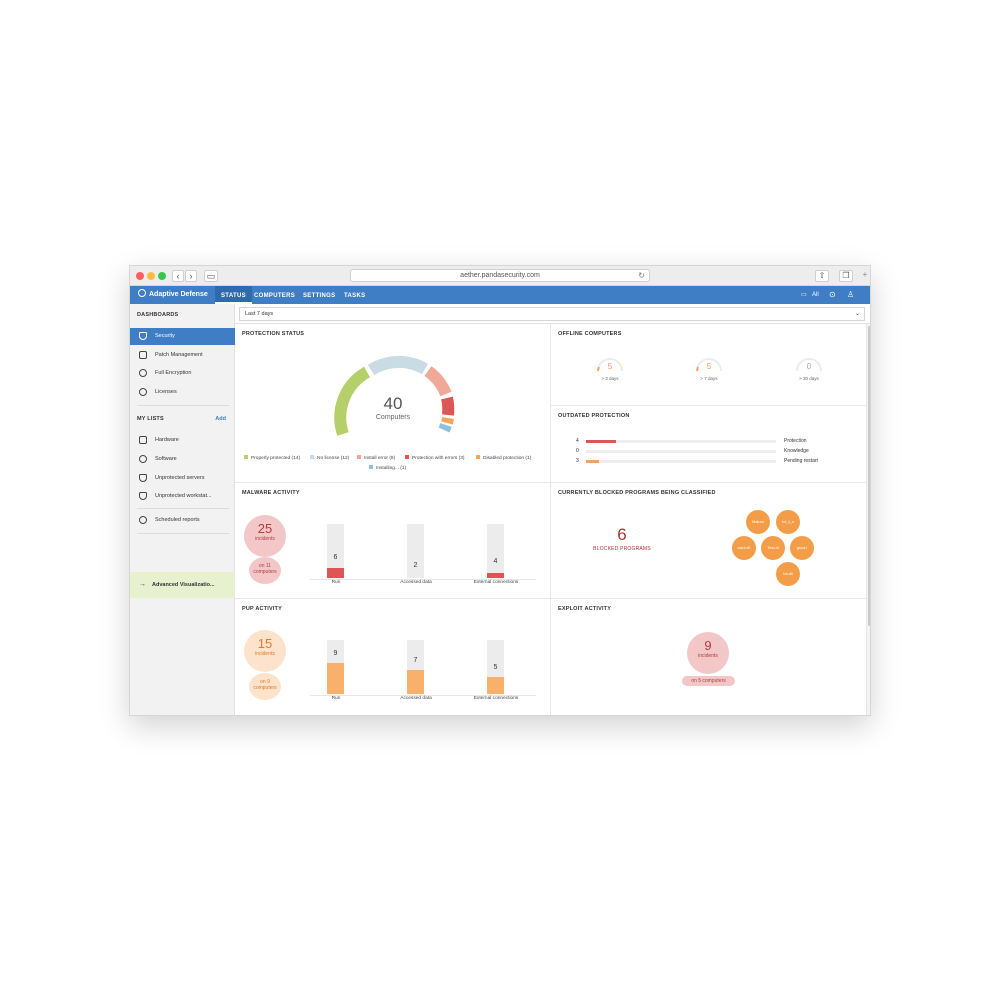 This screenshot has width=1000, height=1000. I want to click on total-computers-label: Computers, so click(393, 417).